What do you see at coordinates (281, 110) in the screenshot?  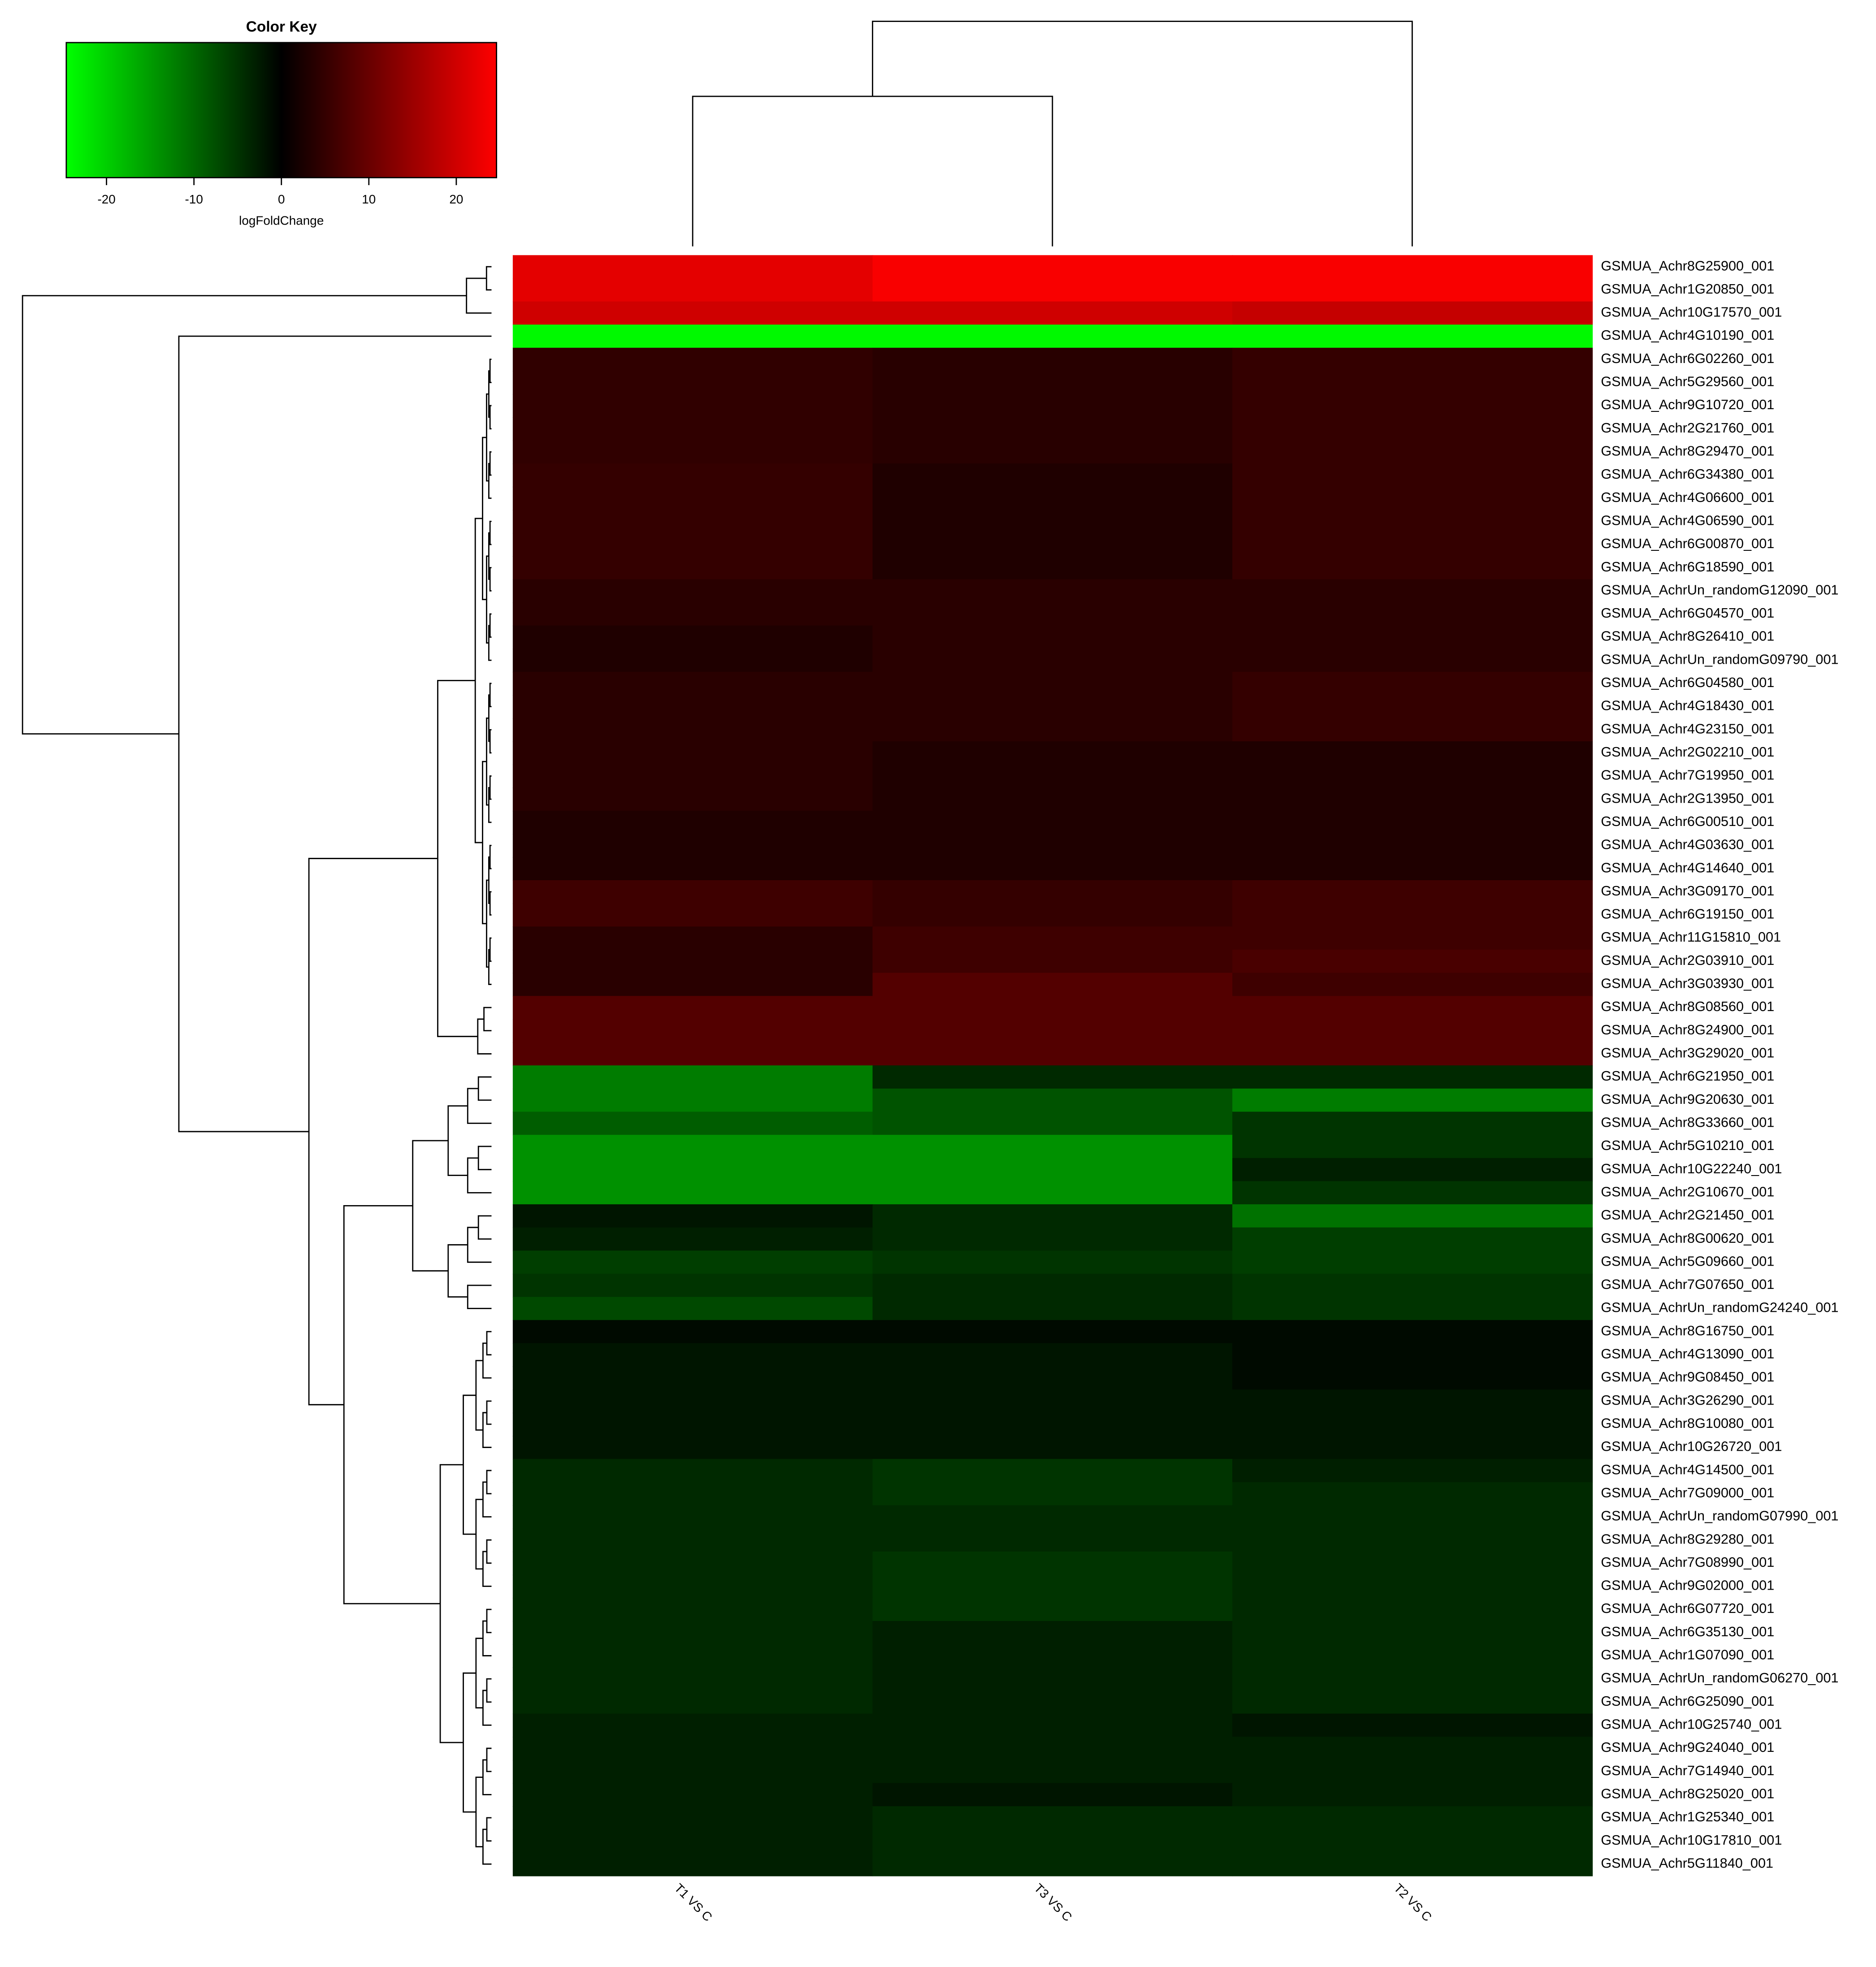 I see `color-key` at bounding box center [281, 110].